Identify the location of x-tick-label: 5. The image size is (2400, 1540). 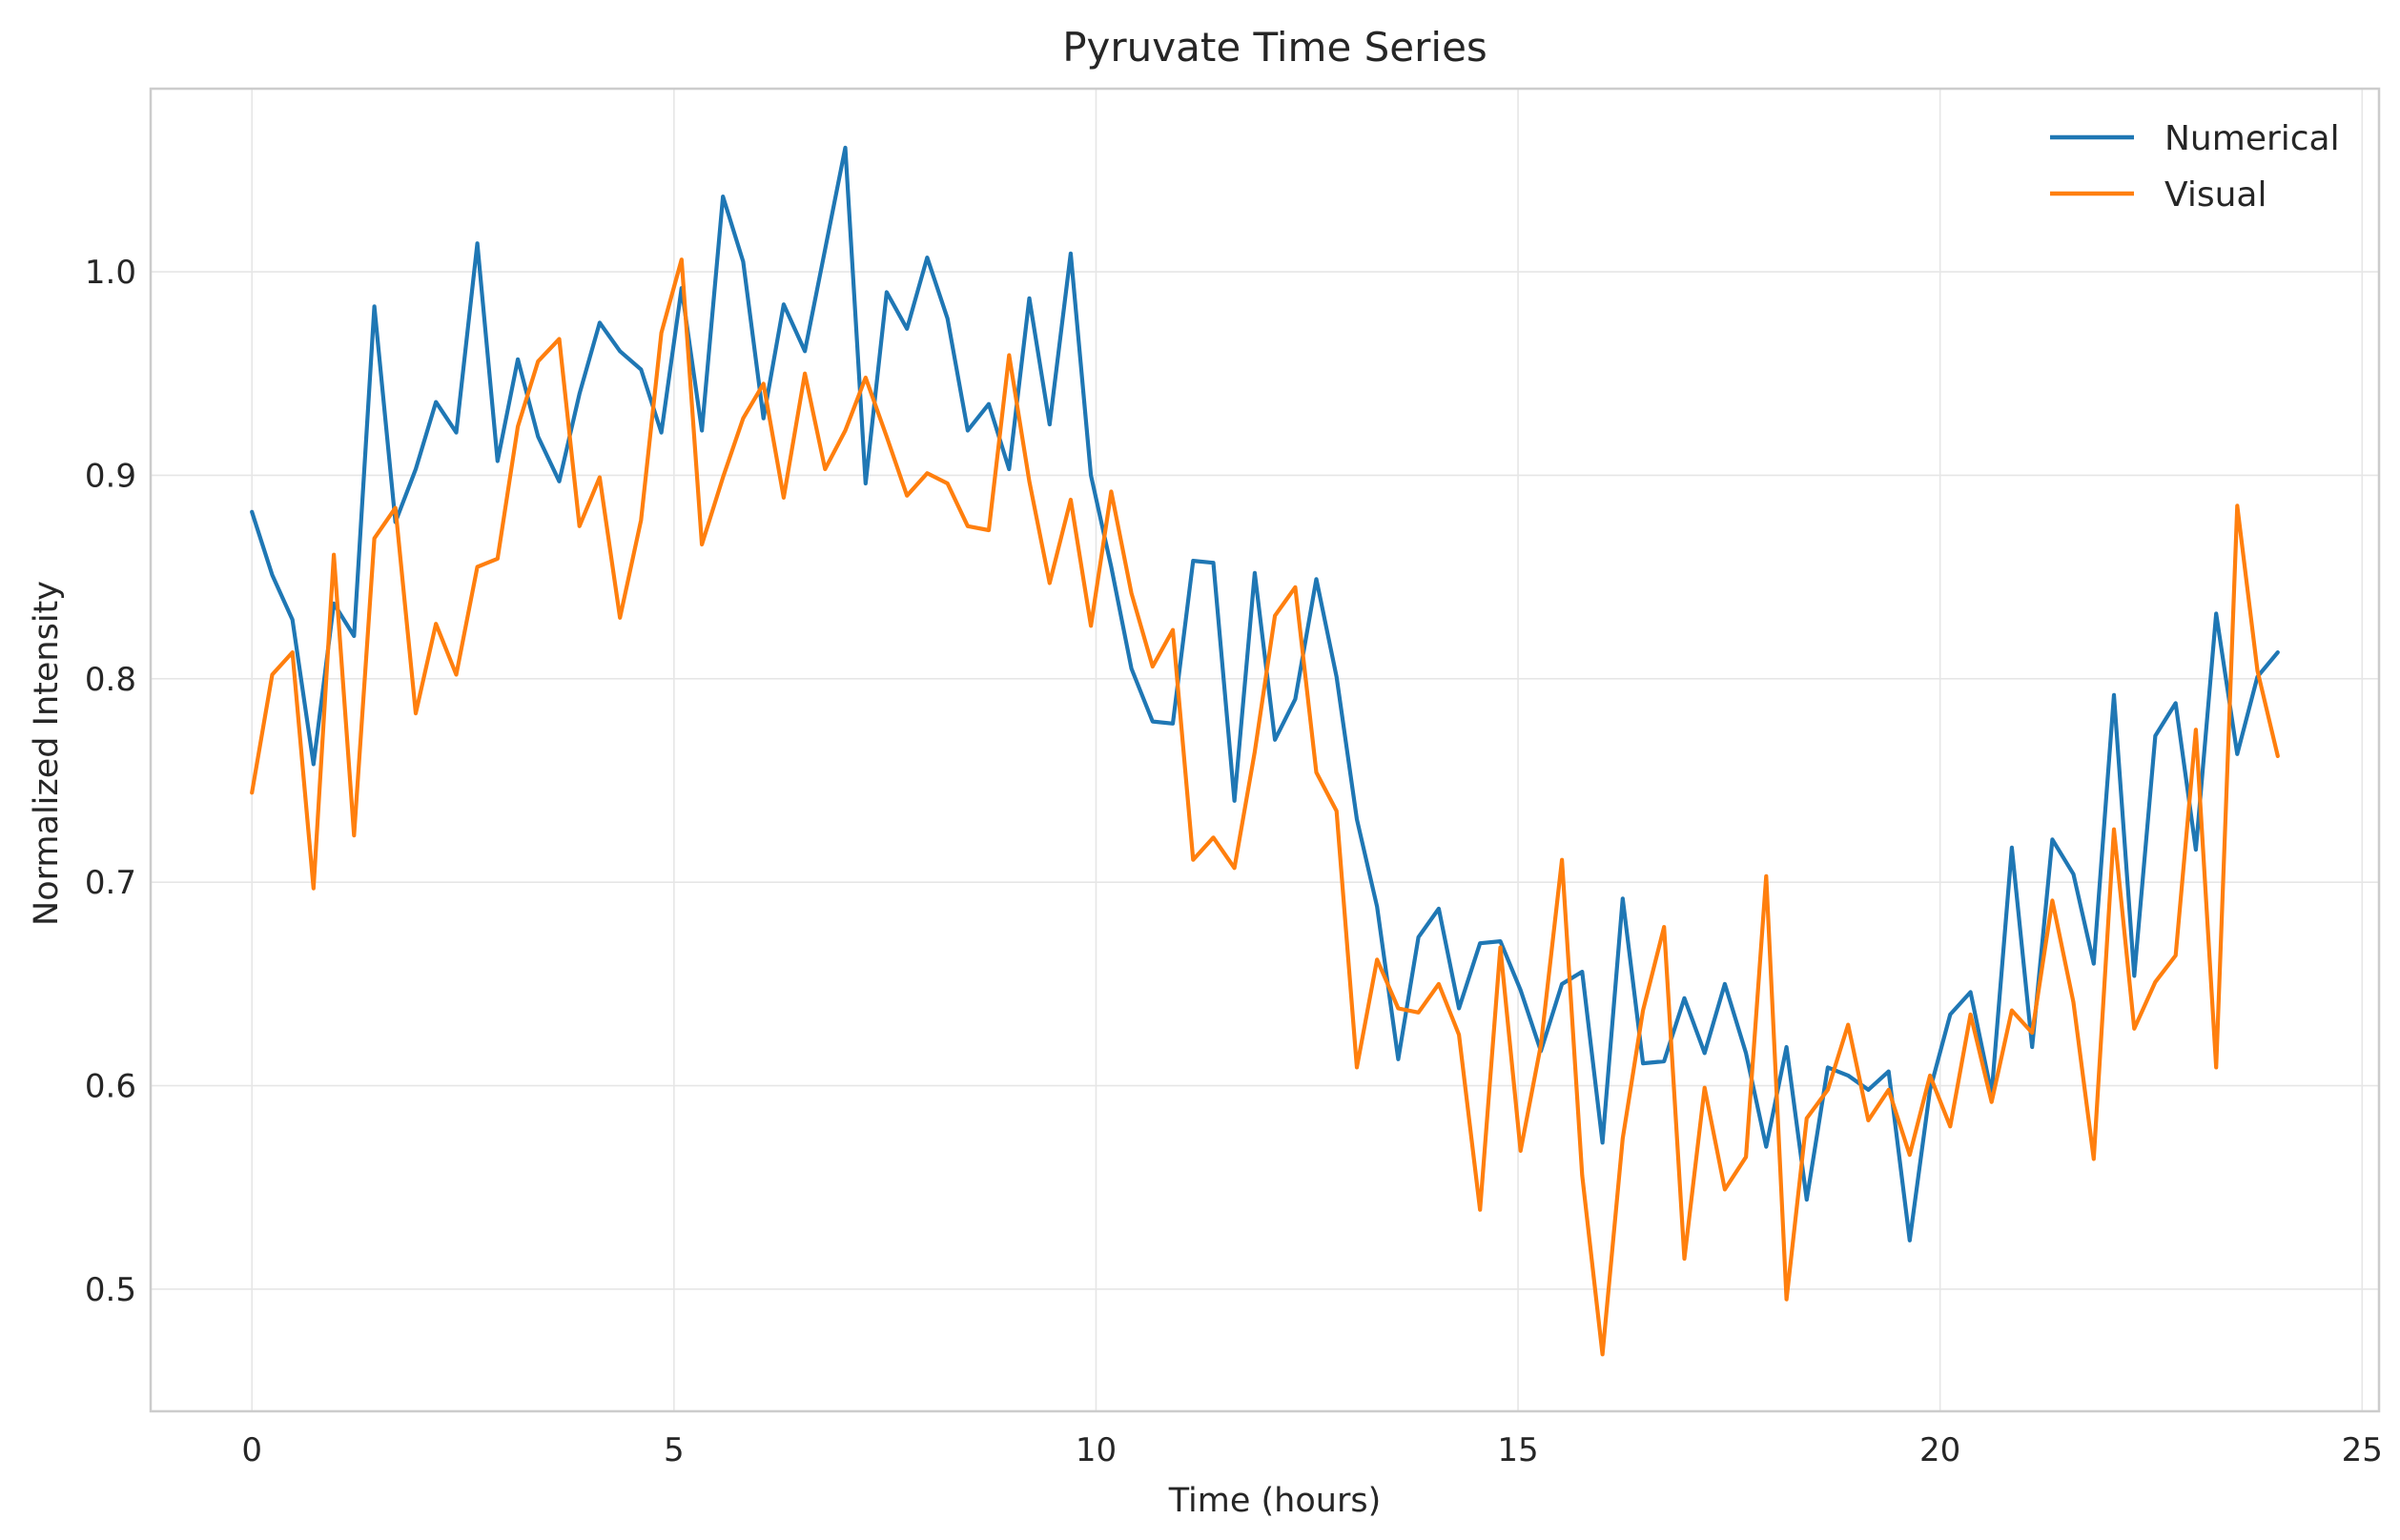
(675, 1450).